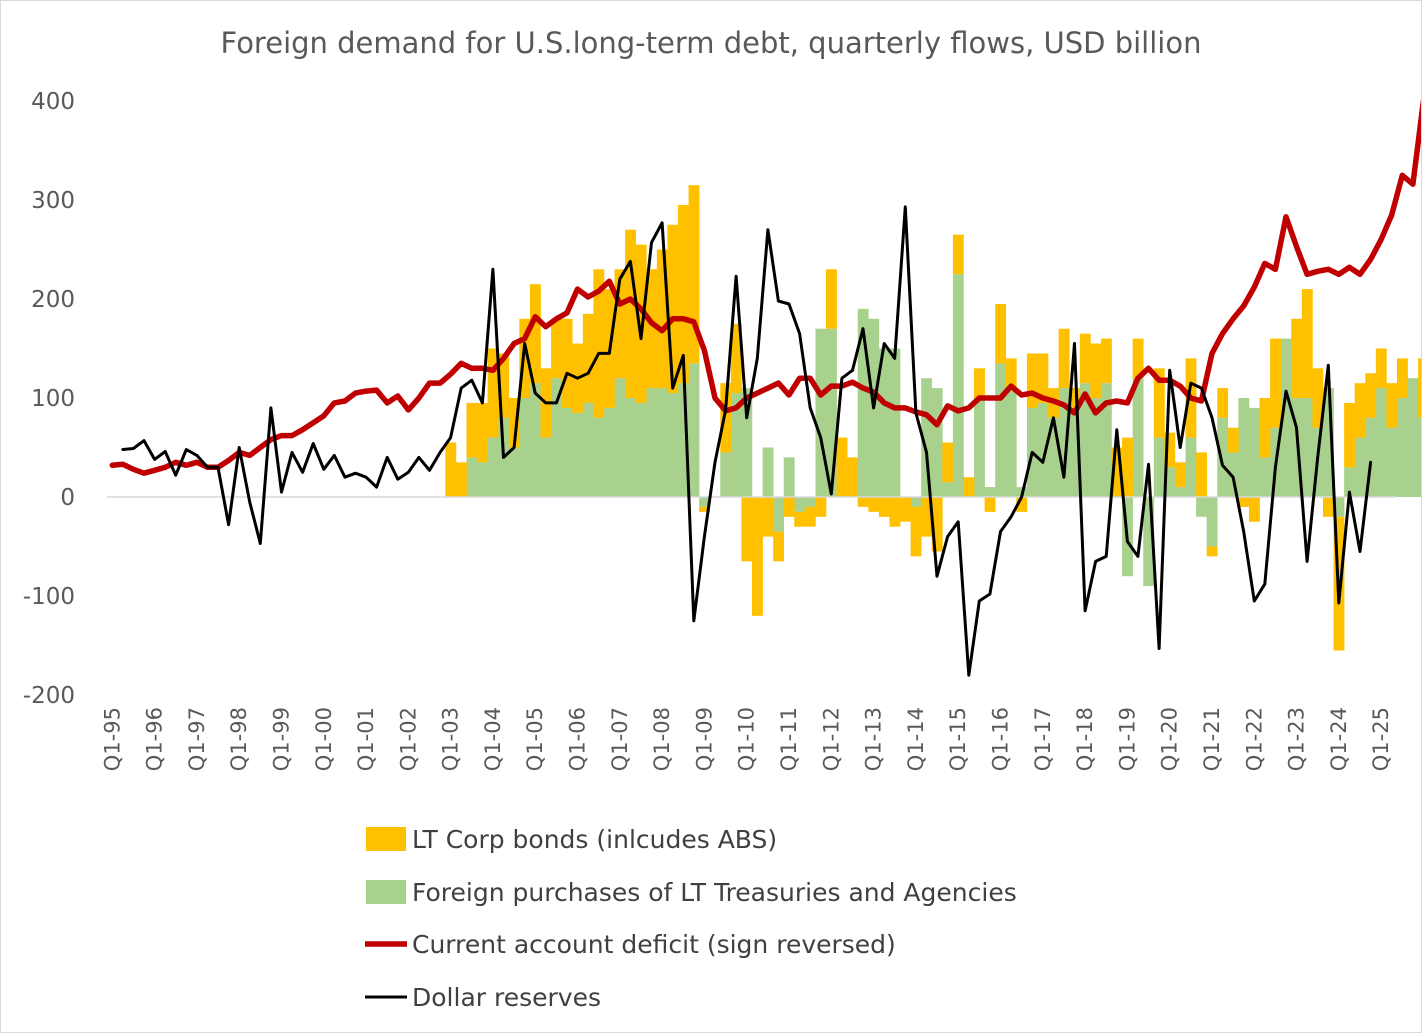  What do you see at coordinates (53, 102) in the screenshot?
I see `y-tick-label: 400` at bounding box center [53, 102].